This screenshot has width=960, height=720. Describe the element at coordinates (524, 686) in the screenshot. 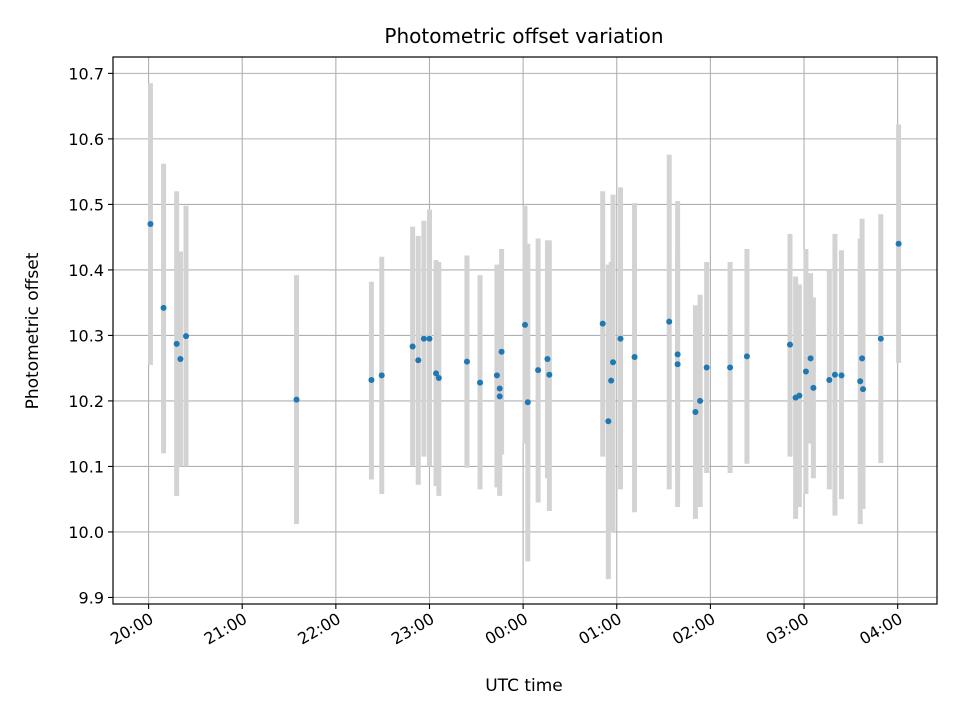

I see `x-axis-label: UTC time` at that location.